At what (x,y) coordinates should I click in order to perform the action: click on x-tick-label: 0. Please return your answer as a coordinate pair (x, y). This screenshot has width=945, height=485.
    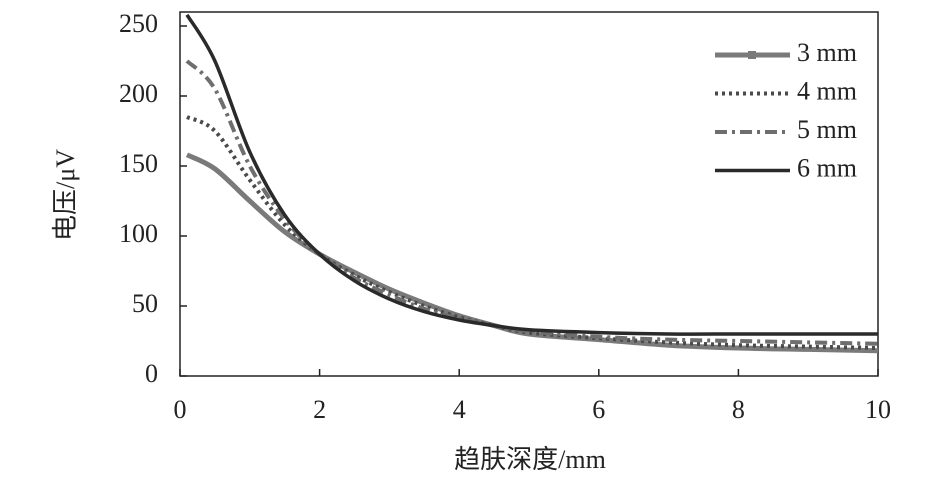
    Looking at the image, I should click on (180, 409).